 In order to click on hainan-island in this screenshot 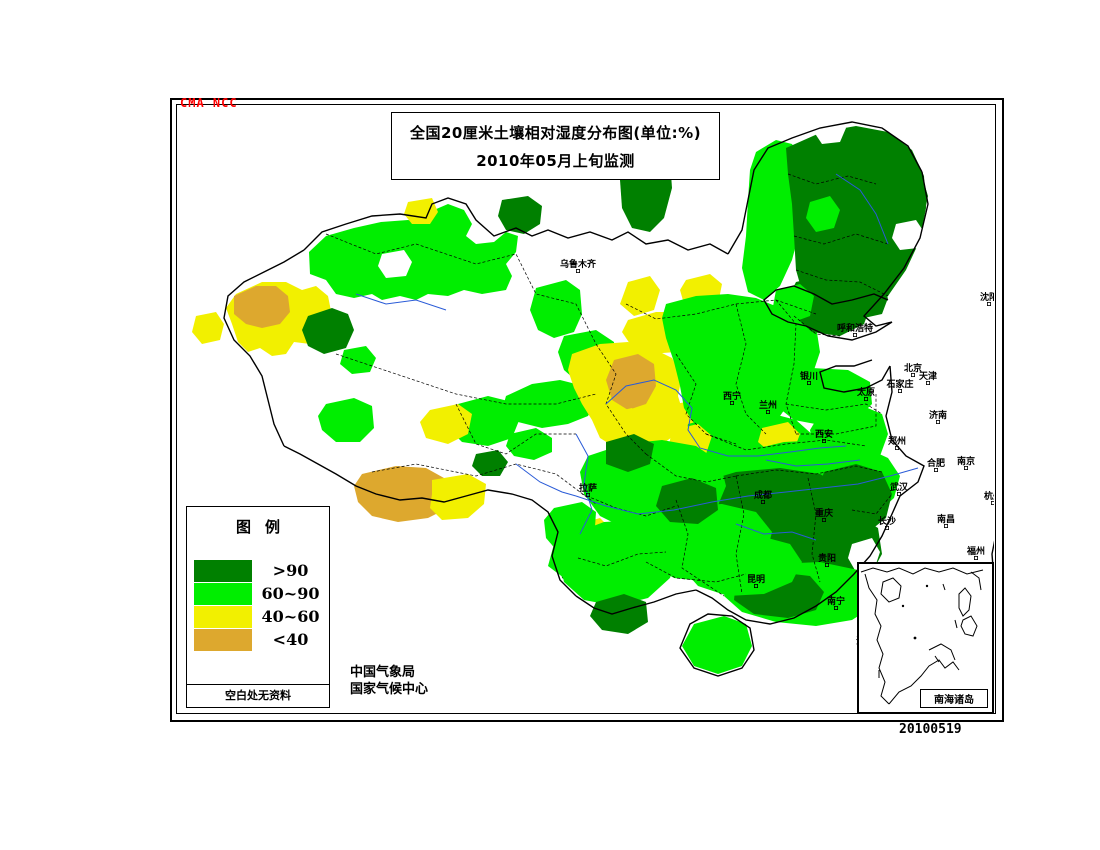, I will do `click(717, 645)`.